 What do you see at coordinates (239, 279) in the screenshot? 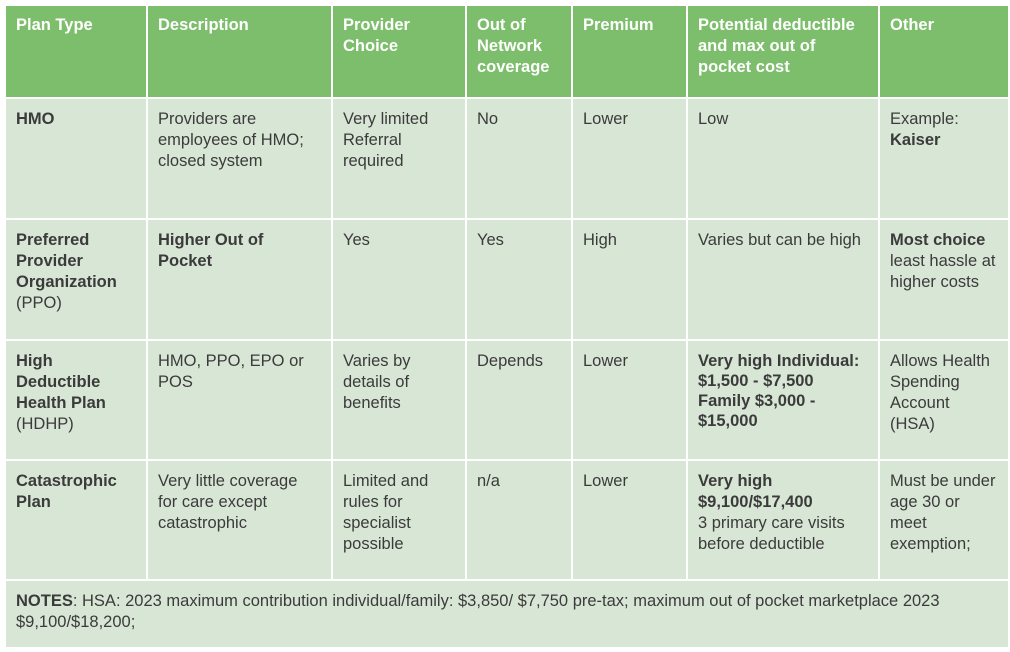
I see `cell-description: Higher Out of Pocket` at bounding box center [239, 279].